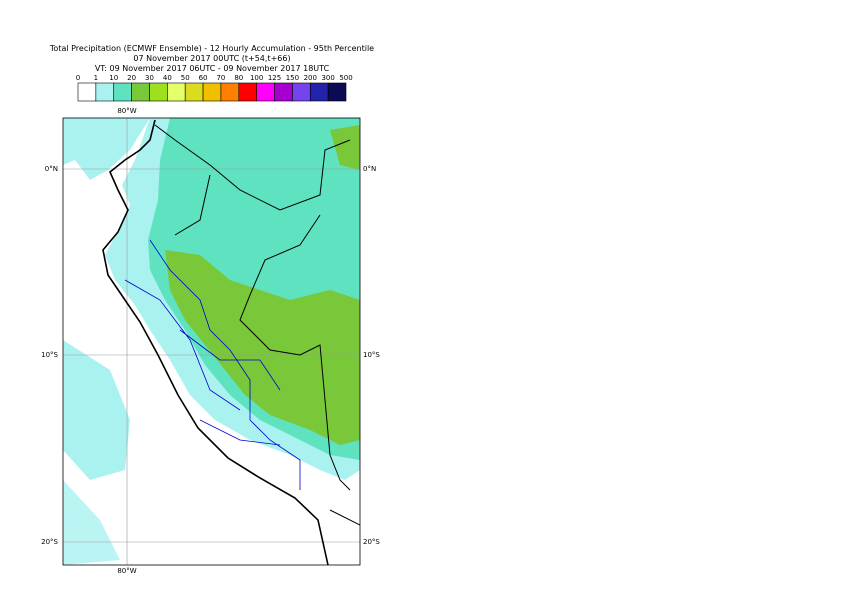 The image size is (842, 600). I want to click on legend-tick-label: 40, so click(167, 78).